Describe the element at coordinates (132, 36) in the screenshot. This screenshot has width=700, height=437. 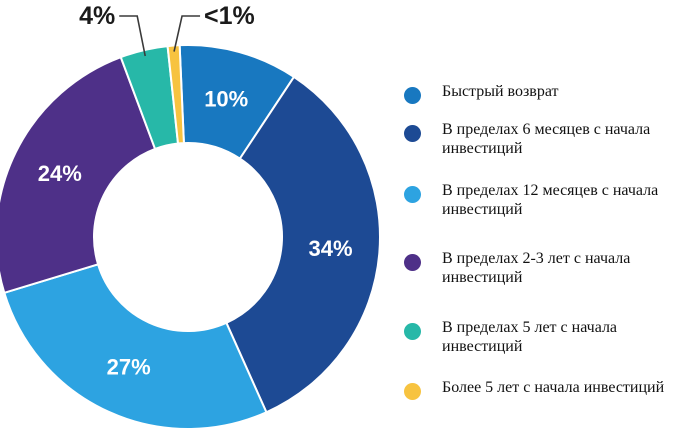
I see `leader-line-within-5-years` at that location.